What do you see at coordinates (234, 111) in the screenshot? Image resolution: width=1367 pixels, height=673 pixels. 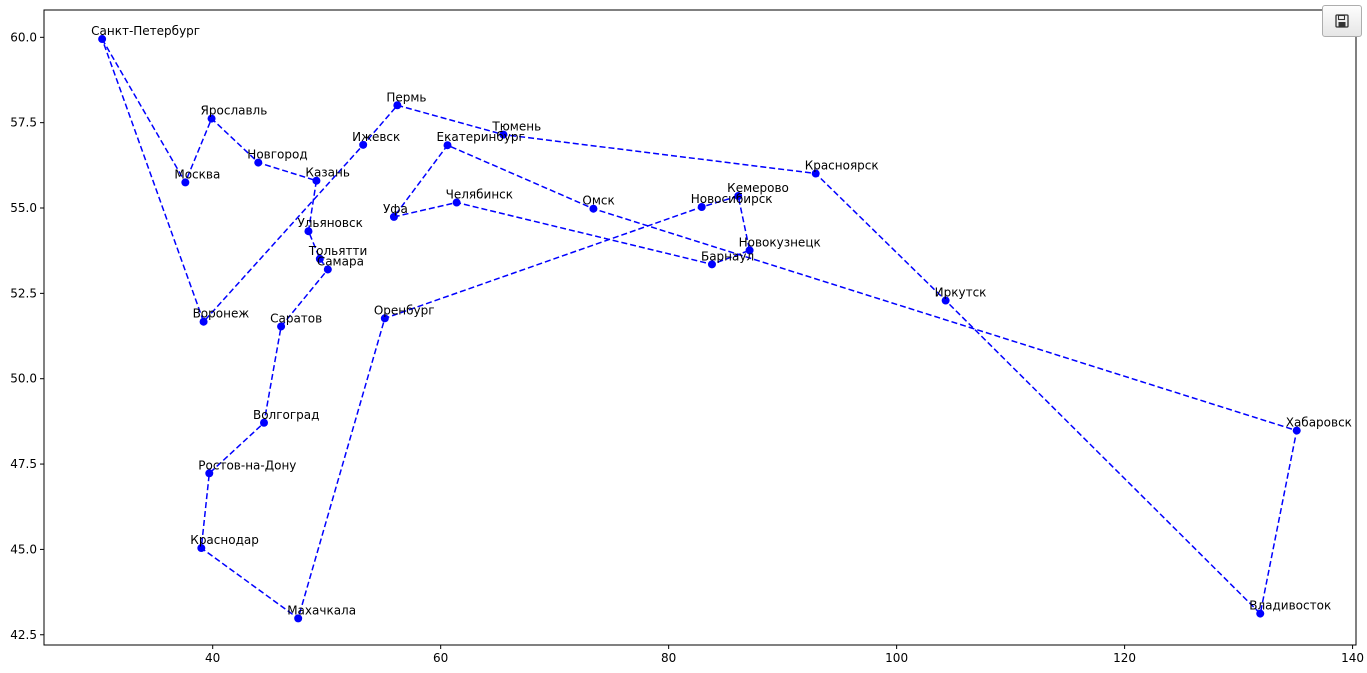 I see `city-label: Ярославль` at bounding box center [234, 111].